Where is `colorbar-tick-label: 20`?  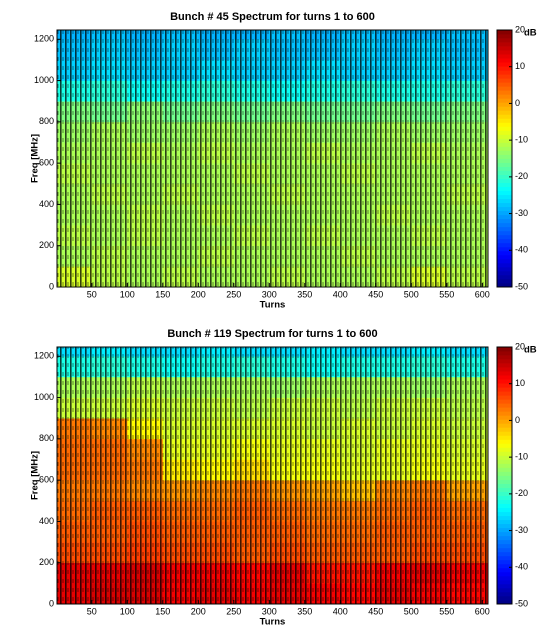 colorbar-tick-label: 20 is located at coordinates (520, 346).